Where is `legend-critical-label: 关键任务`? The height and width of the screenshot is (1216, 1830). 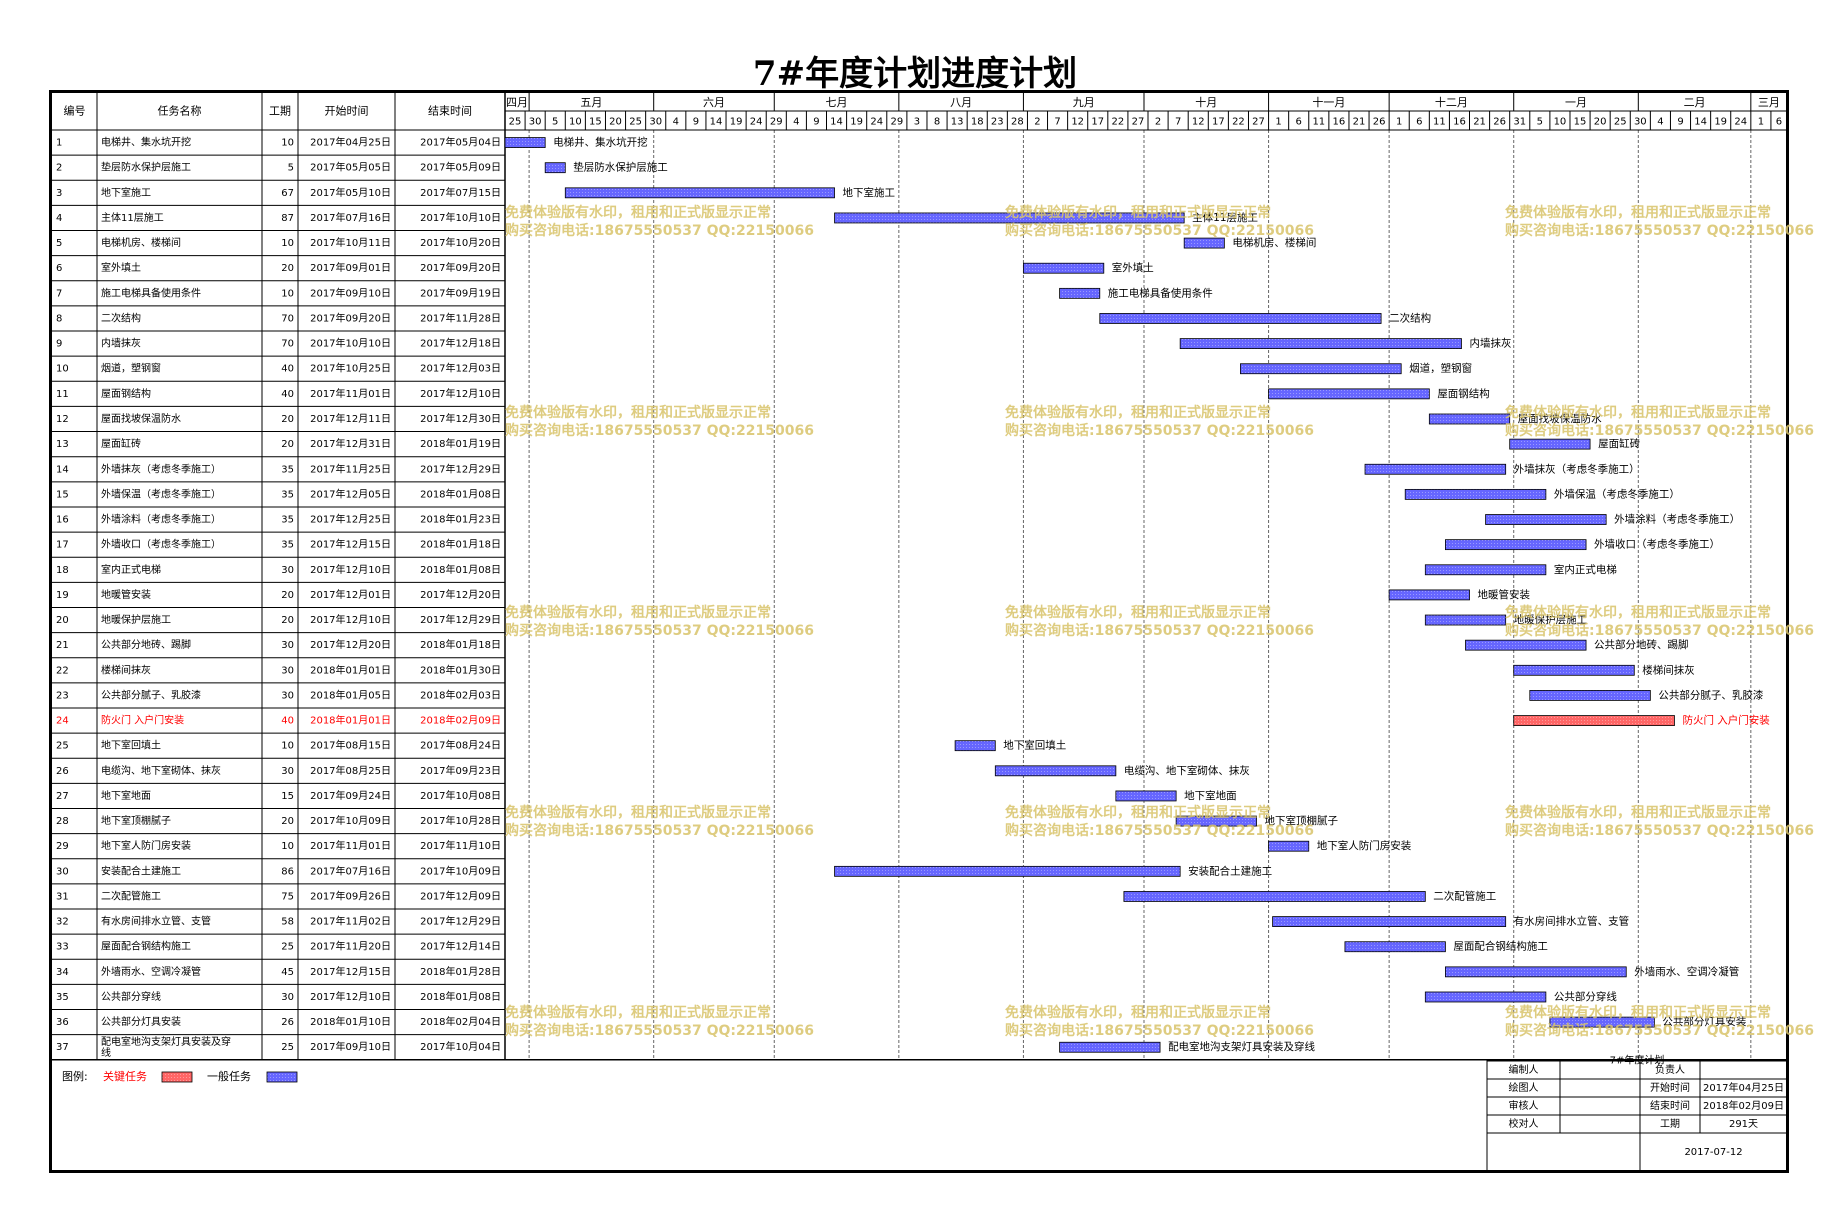 legend-critical-label: 关键任务 is located at coordinates (125, 1076).